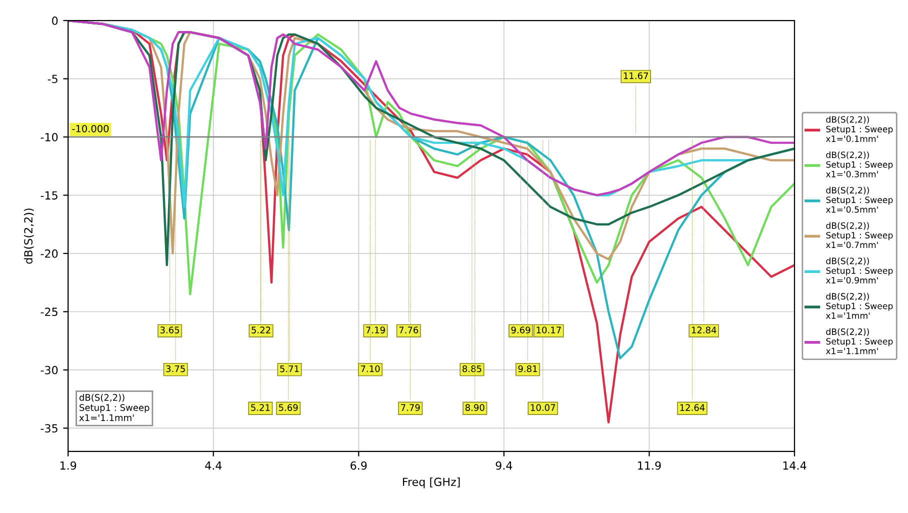 The width and height of the screenshot is (908, 513). What do you see at coordinates (859, 235) in the screenshot?
I see `legend-label: dB(S(2,2)) Setup1 : Sweep x1='0.7mm'` at bounding box center [859, 235].